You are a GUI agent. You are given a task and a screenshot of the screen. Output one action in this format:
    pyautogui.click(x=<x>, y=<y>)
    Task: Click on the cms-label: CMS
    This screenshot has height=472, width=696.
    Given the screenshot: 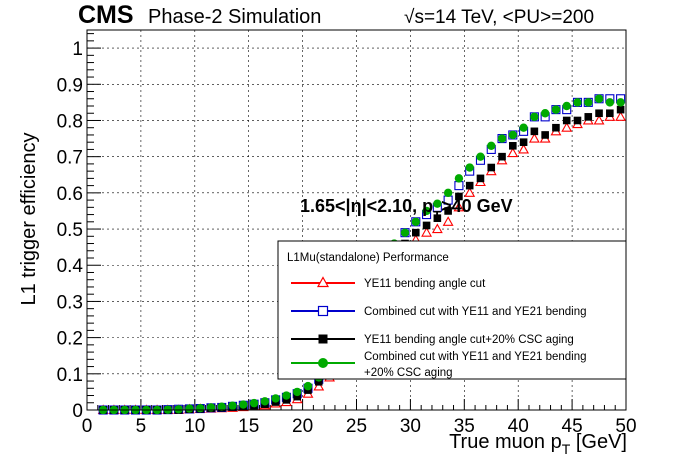 What is the action you would take?
    pyautogui.click(x=106, y=15)
    